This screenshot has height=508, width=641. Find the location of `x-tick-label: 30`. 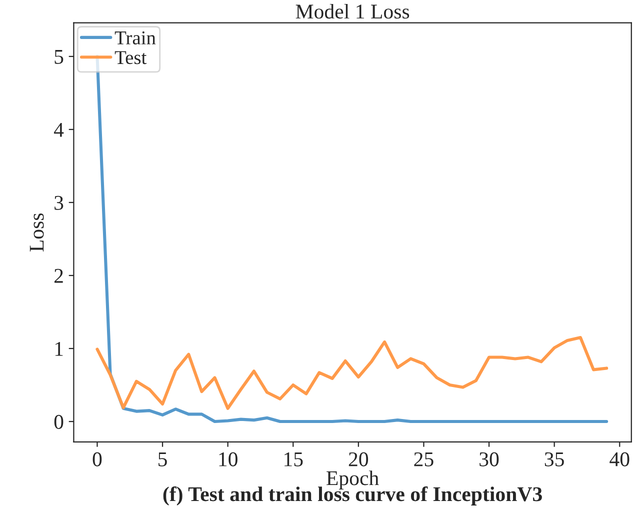

x-tick-label: 30 is located at coordinates (489, 459).